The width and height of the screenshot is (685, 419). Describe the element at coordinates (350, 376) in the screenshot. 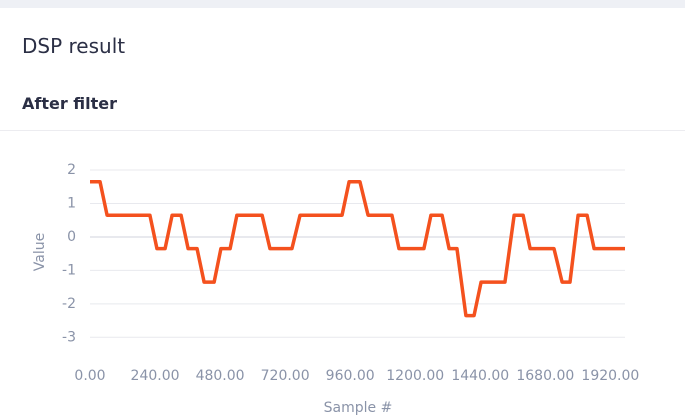

I see `x-tick-label: 960.00` at that location.